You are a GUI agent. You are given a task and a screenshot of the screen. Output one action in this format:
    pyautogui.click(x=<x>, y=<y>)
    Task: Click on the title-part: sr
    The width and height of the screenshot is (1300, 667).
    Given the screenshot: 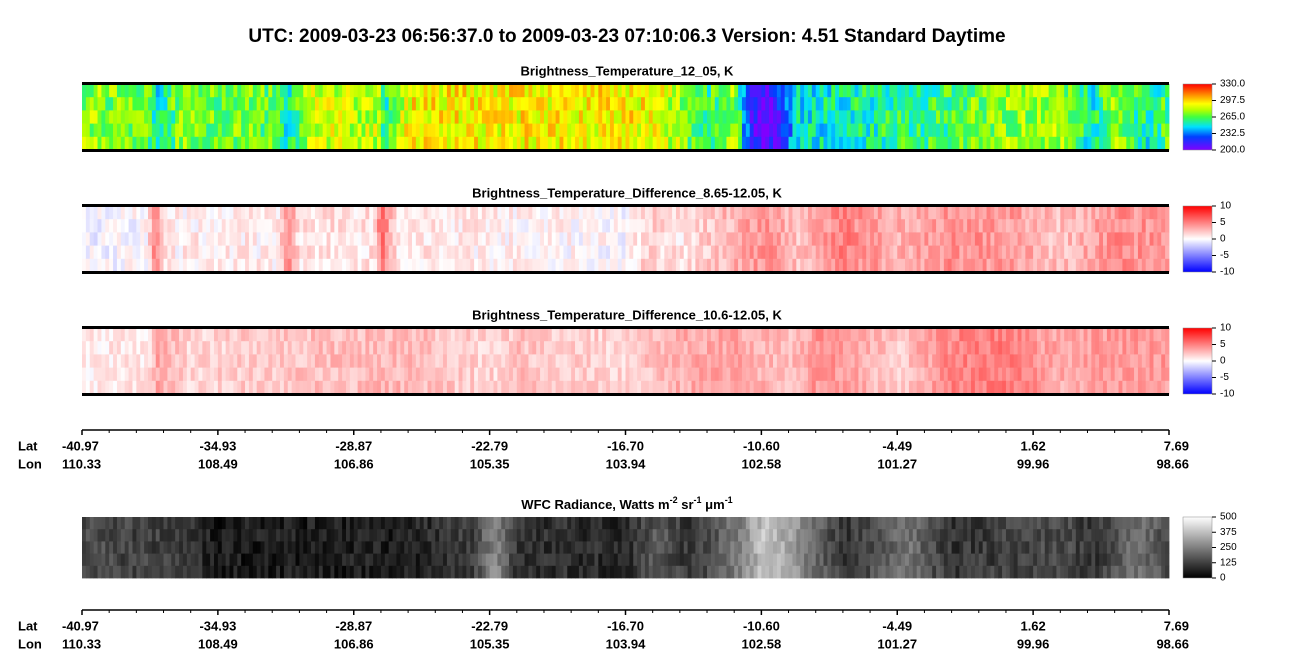 What is the action you would take?
    pyautogui.click(x=686, y=504)
    